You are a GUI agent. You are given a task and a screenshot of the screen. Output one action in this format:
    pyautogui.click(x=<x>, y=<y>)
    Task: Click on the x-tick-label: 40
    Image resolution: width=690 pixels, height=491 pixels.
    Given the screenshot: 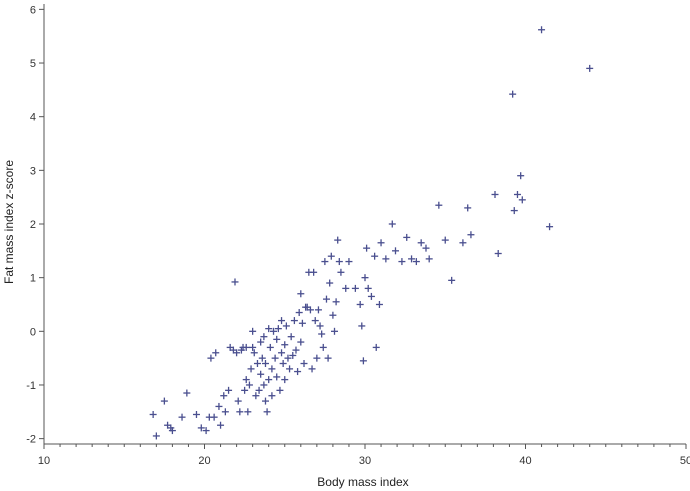 What is the action you would take?
    pyautogui.click(x=525, y=461)
    